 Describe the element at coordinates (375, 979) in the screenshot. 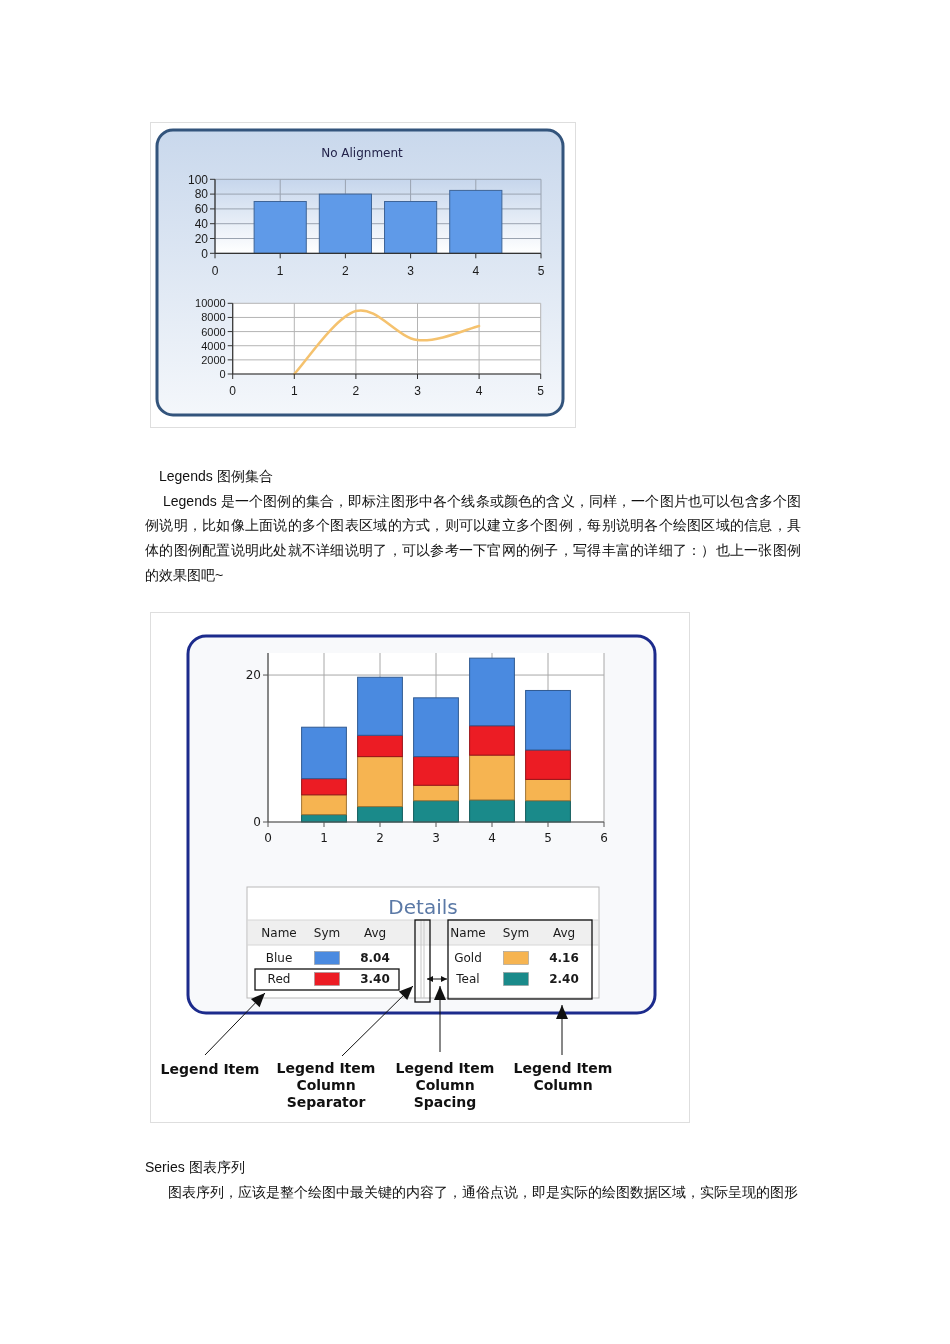

I see `text: 3.40` at that location.